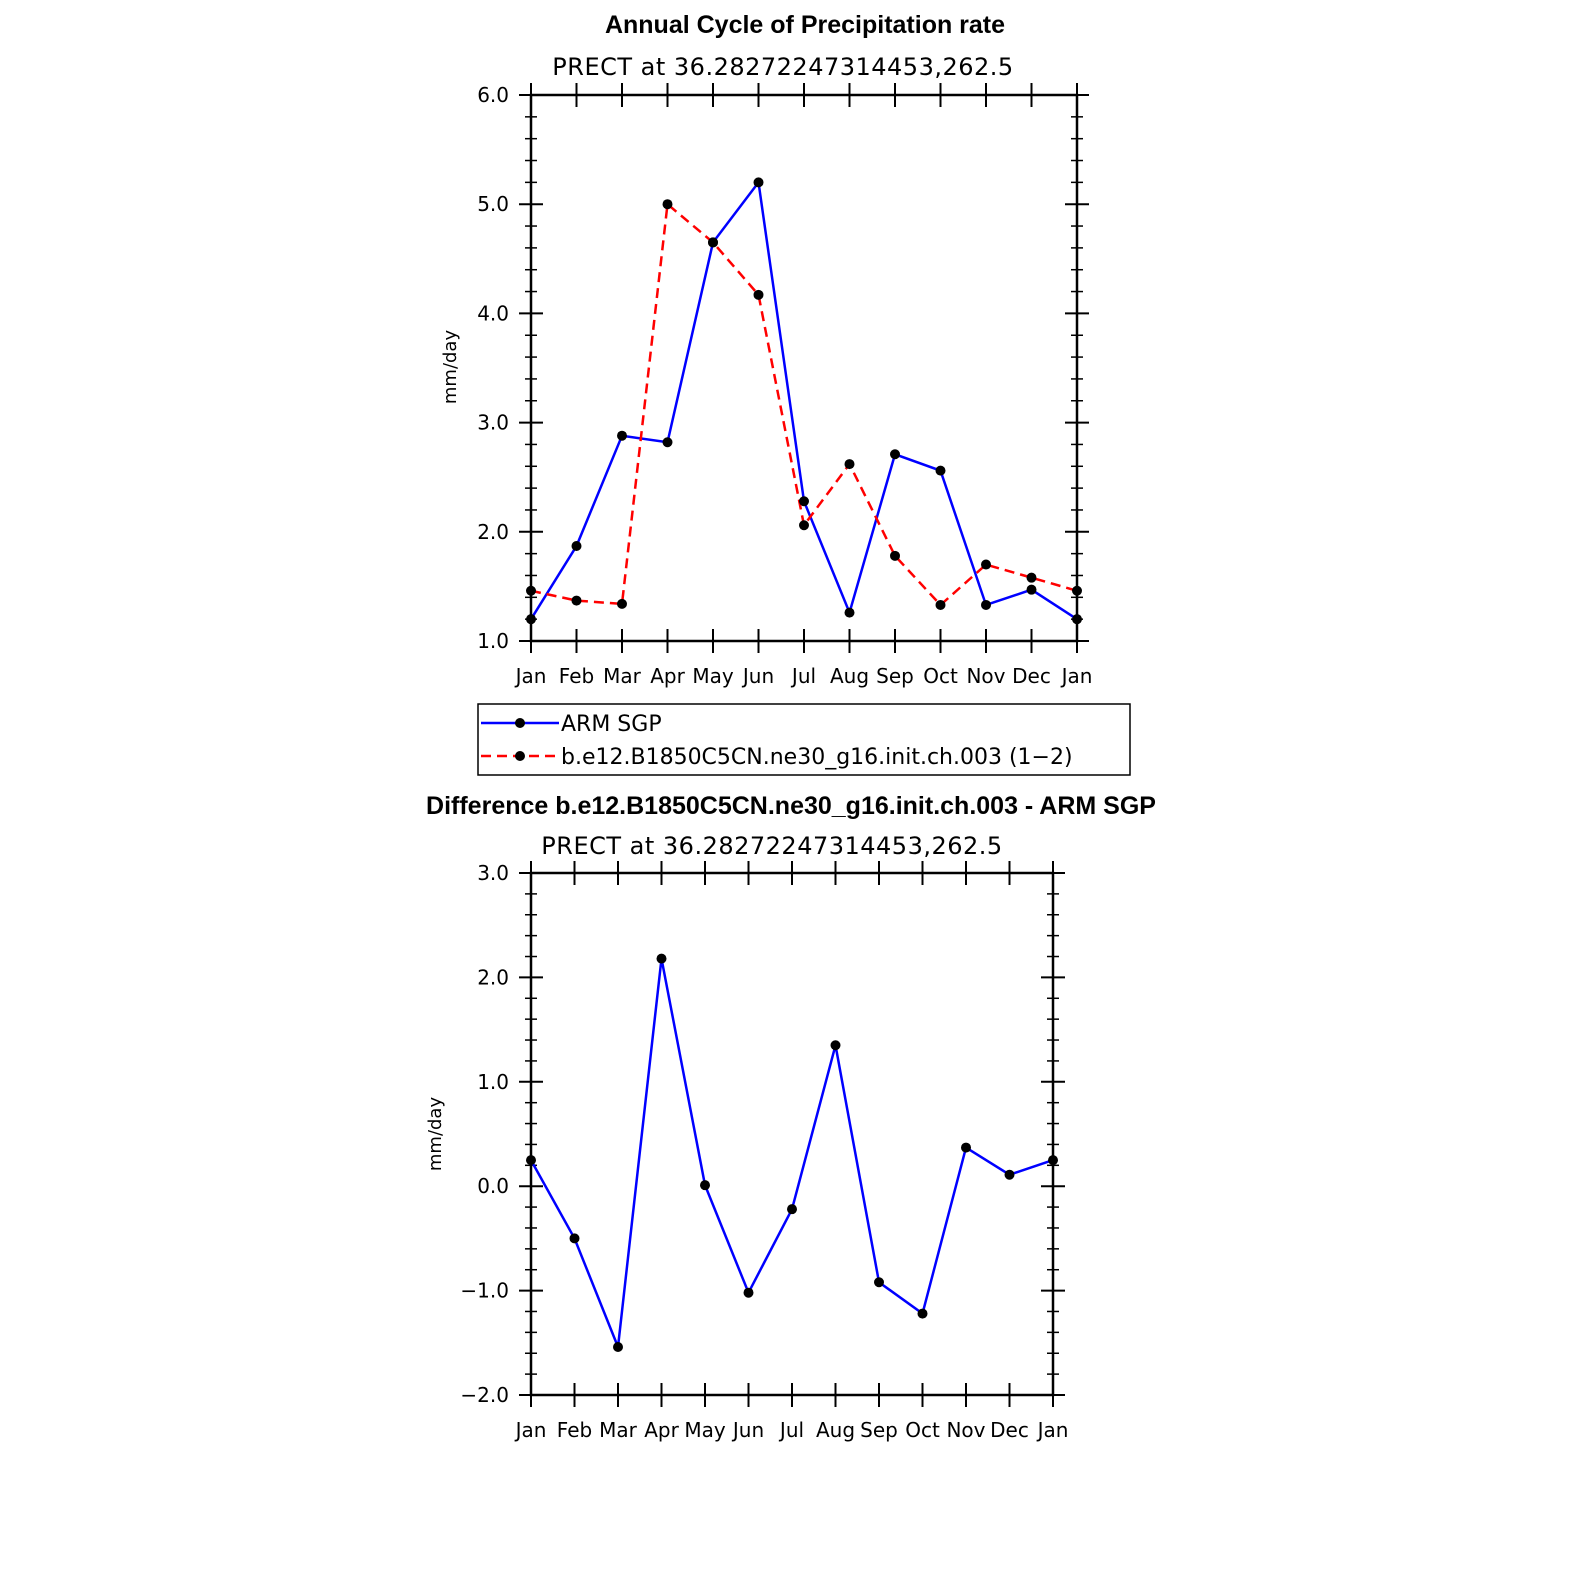  What do you see at coordinates (771, 846) in the screenshot?
I see `chart-2-subtitle: PRECT at 36.28272247314453,262.5` at bounding box center [771, 846].